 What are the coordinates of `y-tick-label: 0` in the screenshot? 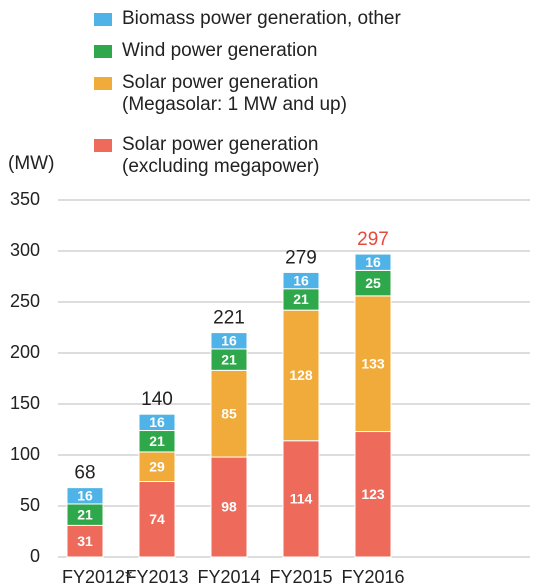 It's located at (35, 556).